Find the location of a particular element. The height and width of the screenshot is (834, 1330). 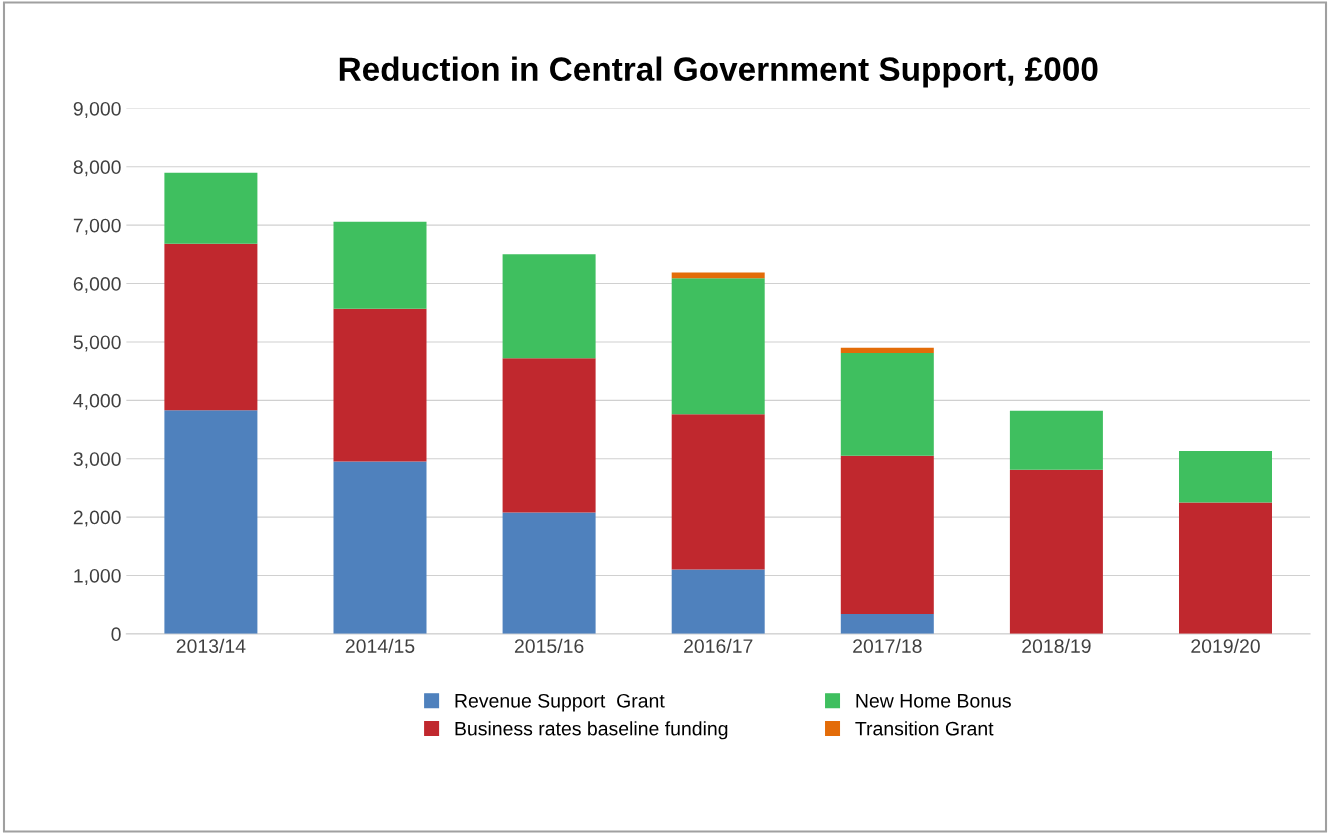

y-tick-label: 0 is located at coordinates (116, 634).